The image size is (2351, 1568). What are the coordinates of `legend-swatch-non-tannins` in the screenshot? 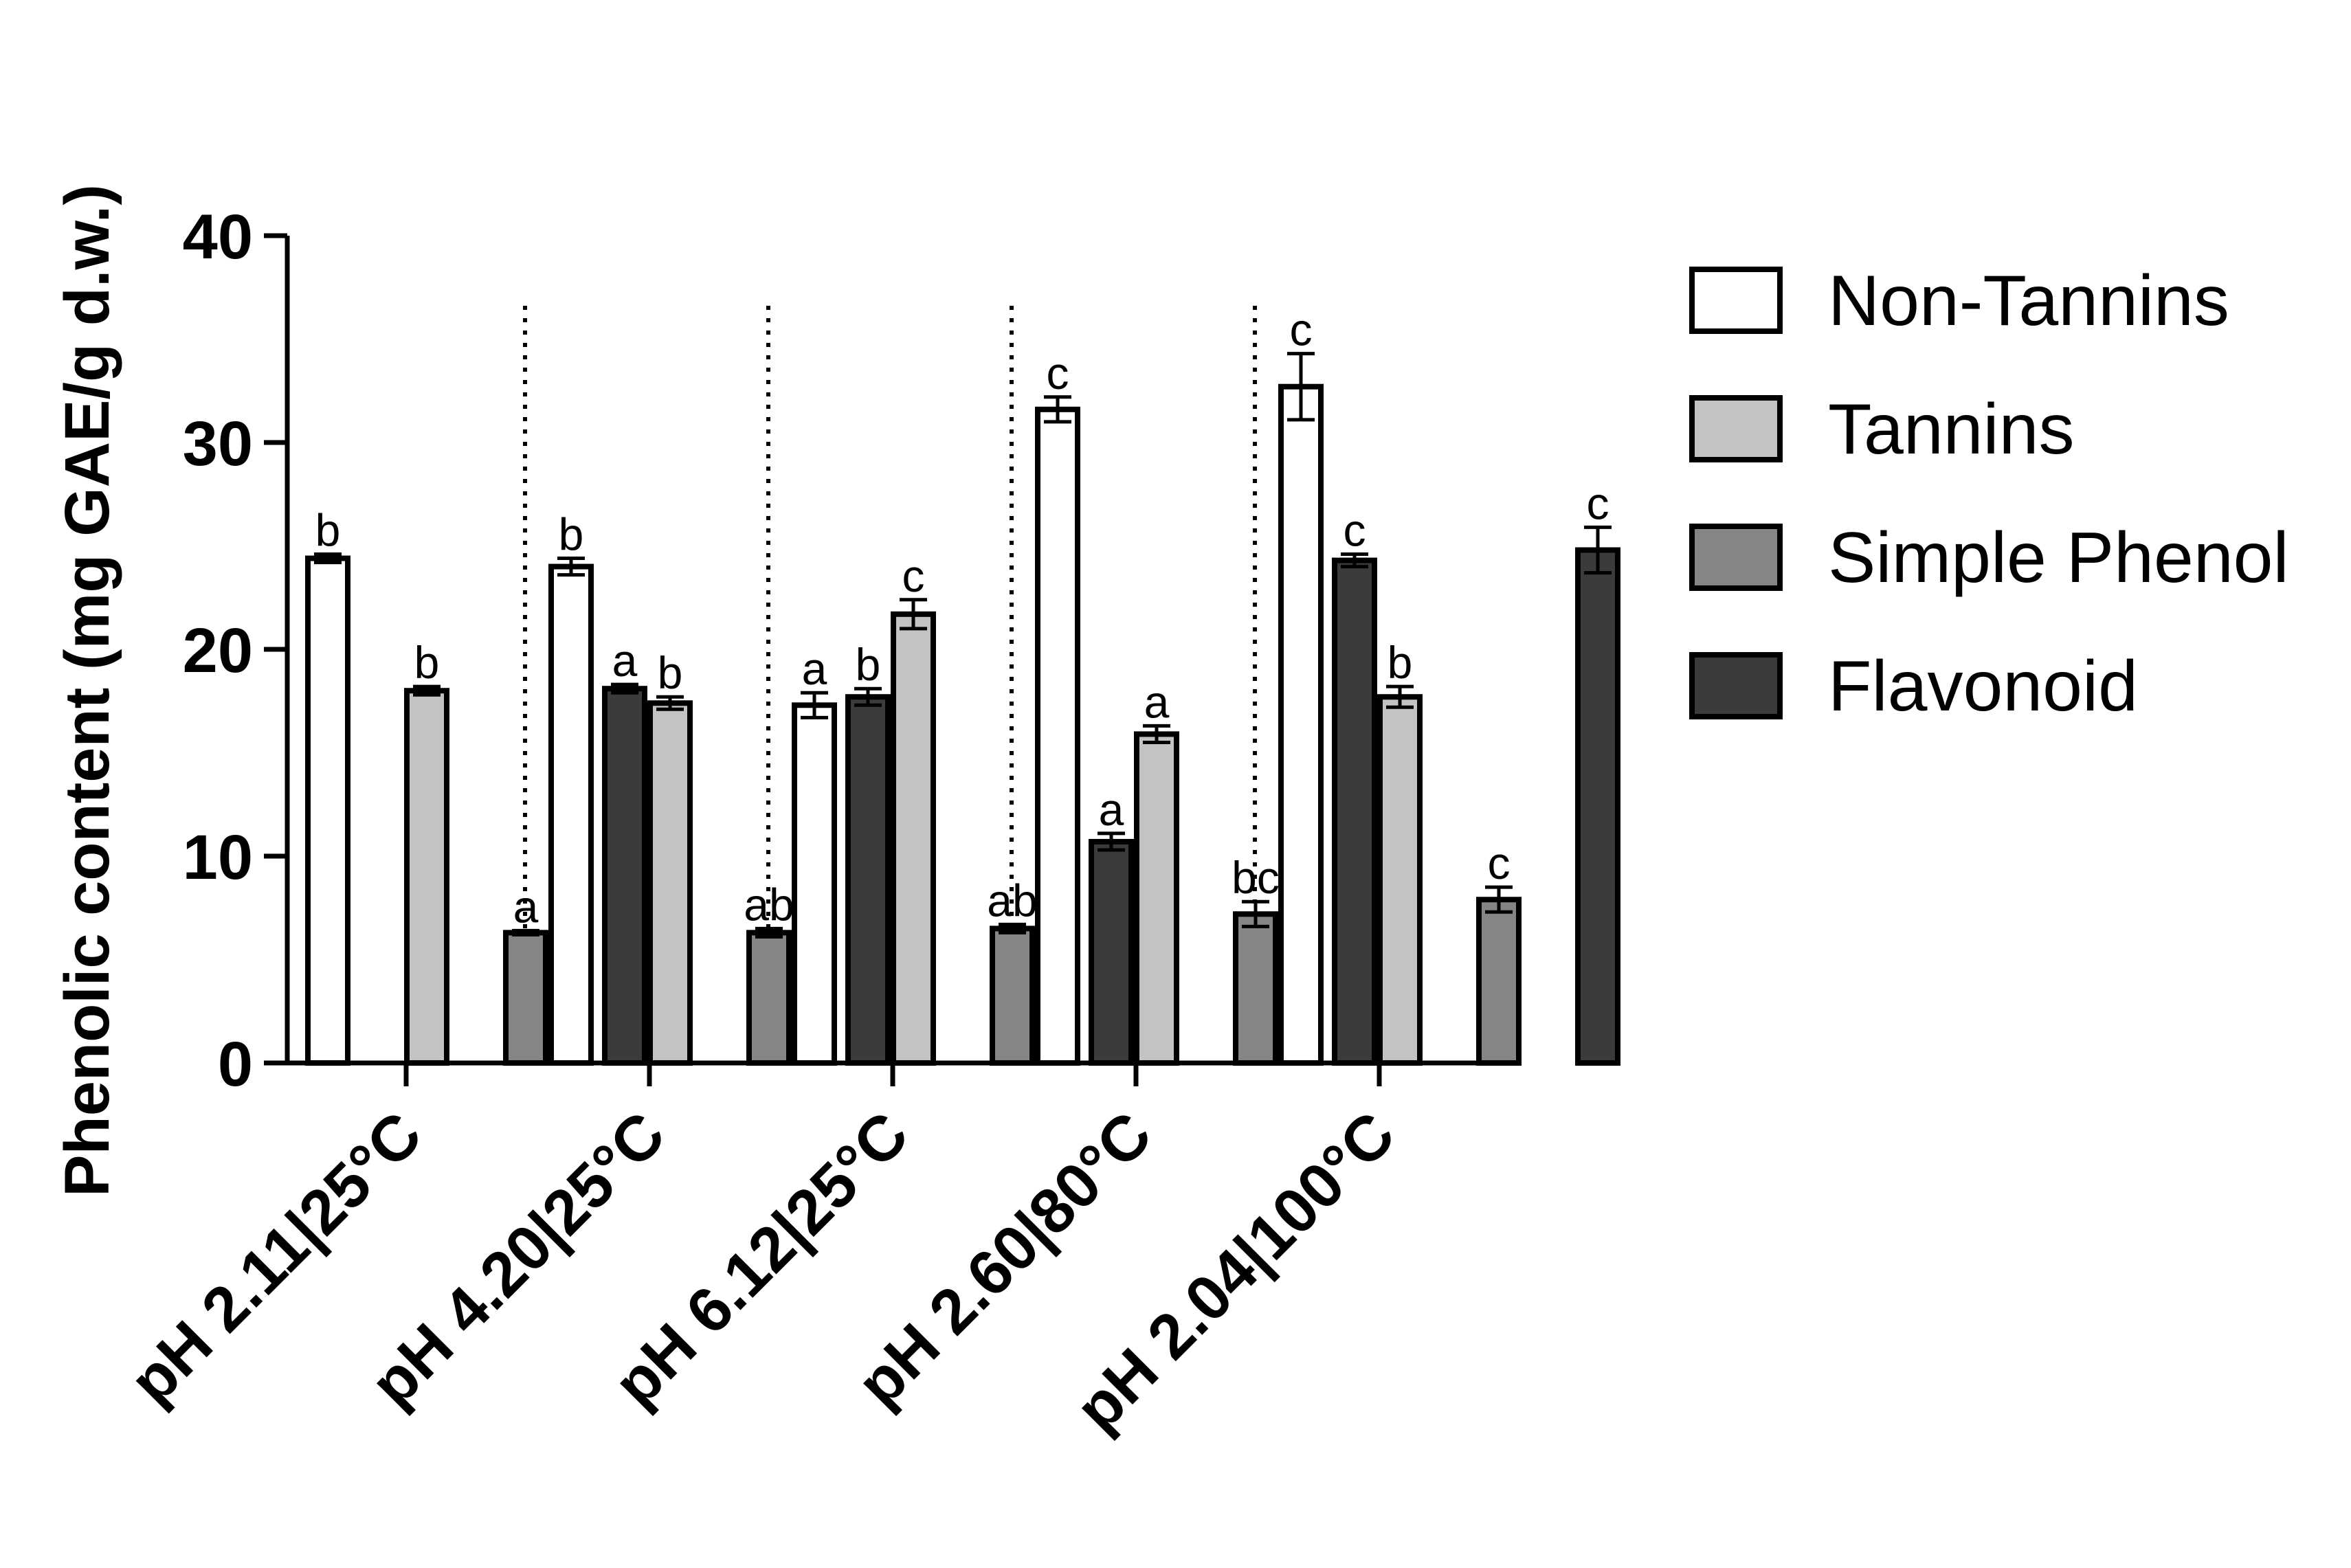 It's located at (1736, 300).